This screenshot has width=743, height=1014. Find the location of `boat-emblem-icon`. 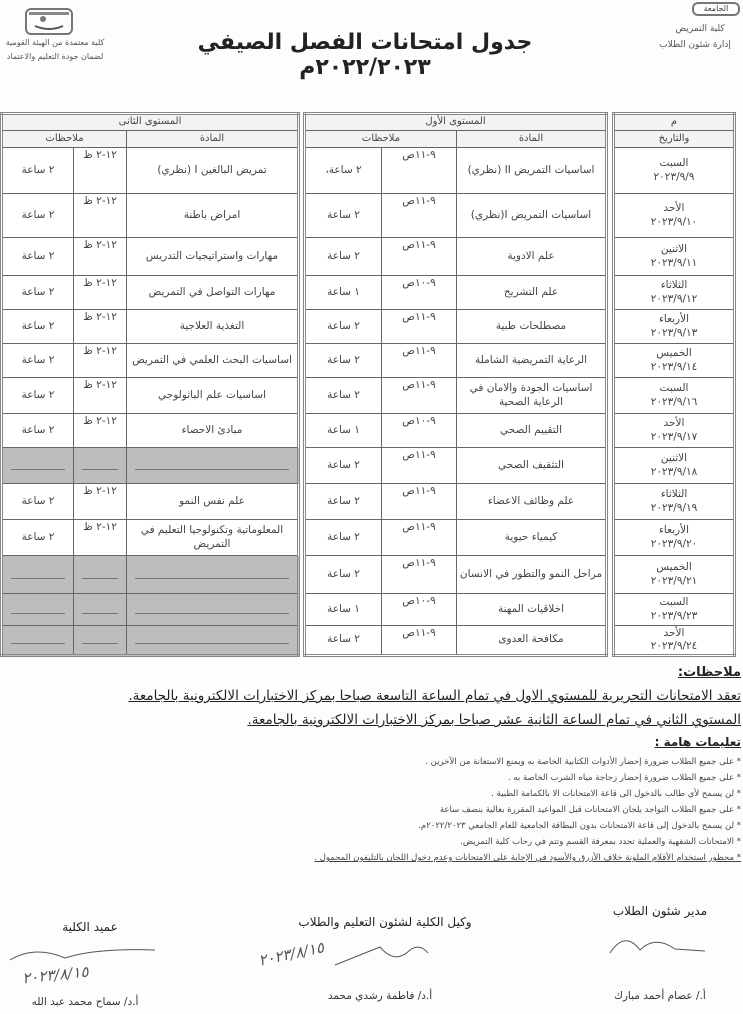

boat-emblem-icon is located at coordinates (49, 21).